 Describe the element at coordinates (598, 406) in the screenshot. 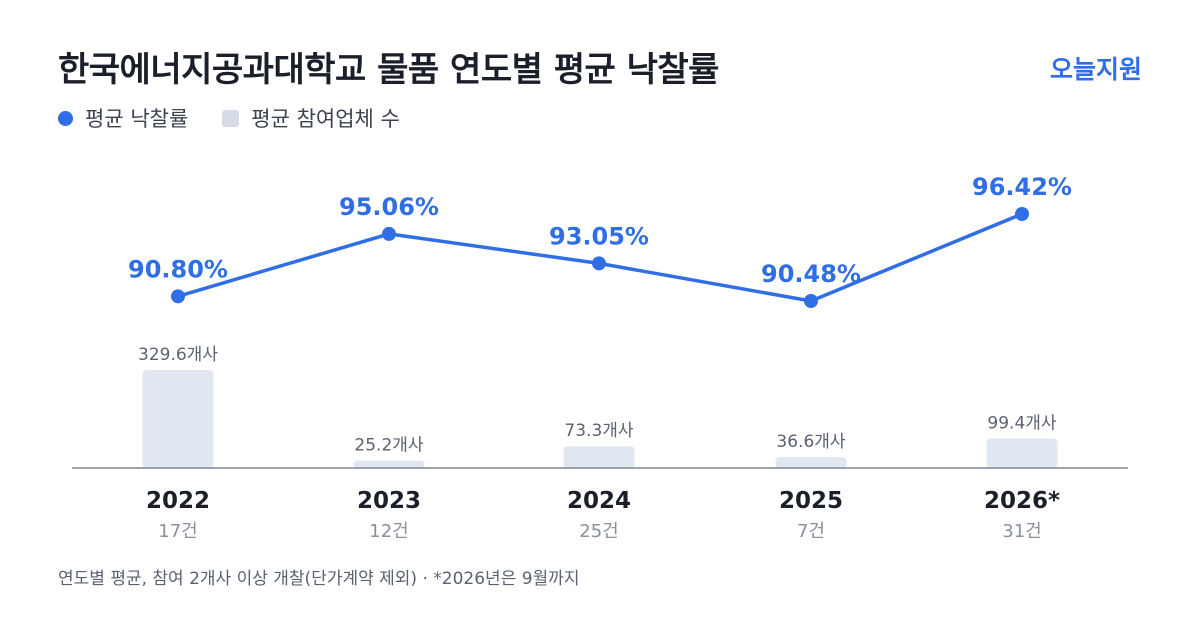

I see `bars-layer: 329.6개사 25.2개사 73.3개사 36.6개사 99.4개사` at that location.